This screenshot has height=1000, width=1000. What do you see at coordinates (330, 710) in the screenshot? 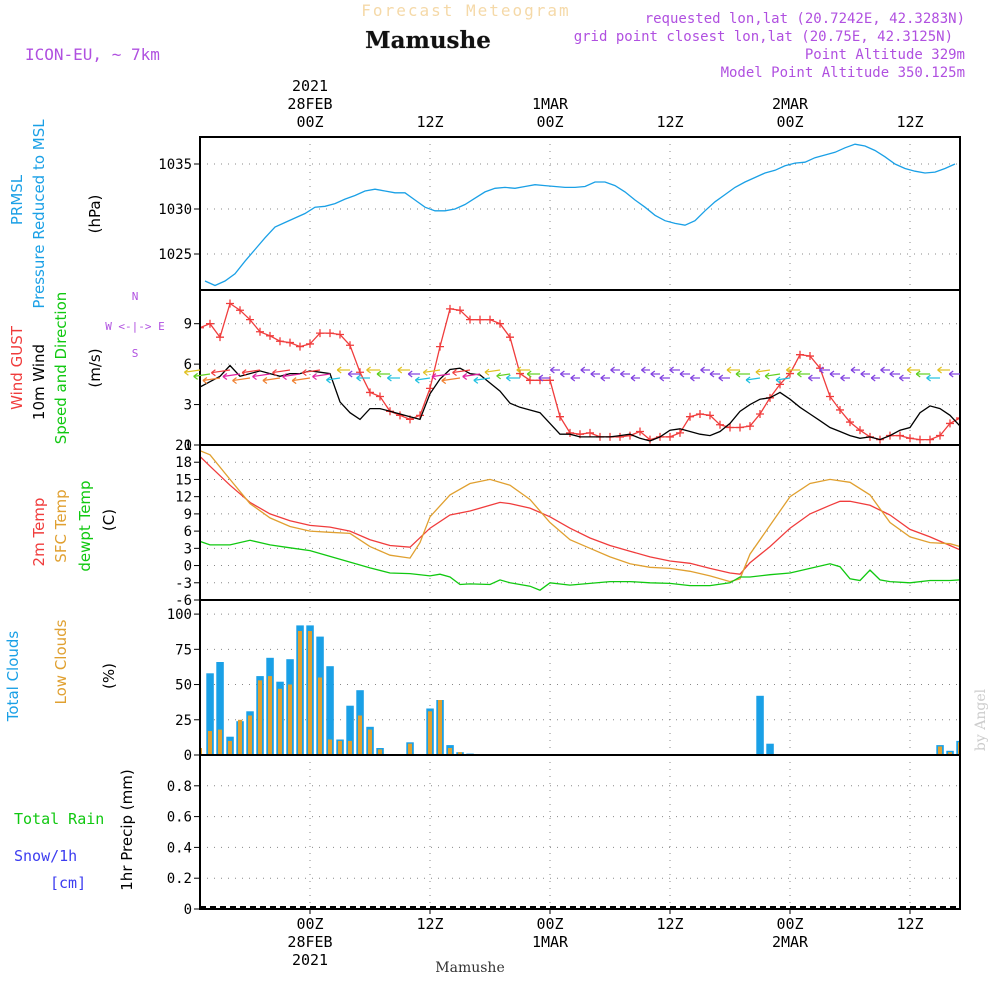
I see `bar-total-clouds` at bounding box center [330, 710].